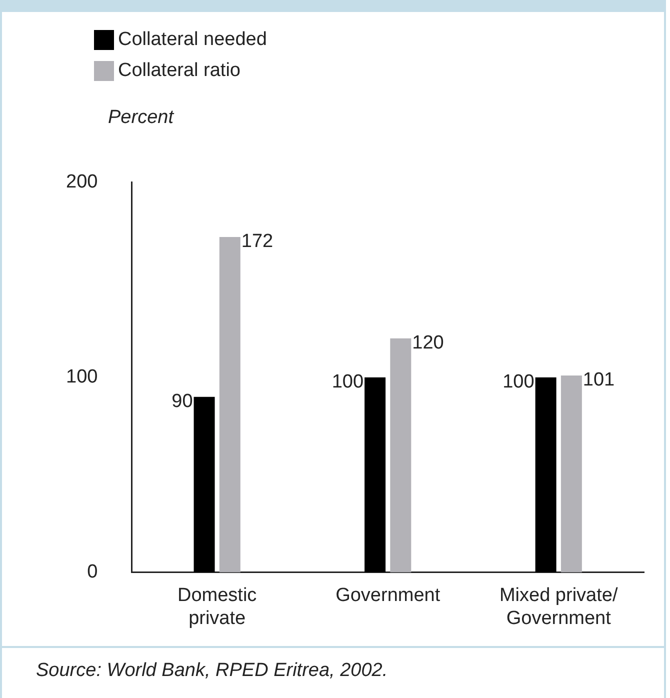  I want to click on x-tick-label: Mixed private/ Government, so click(558, 607).